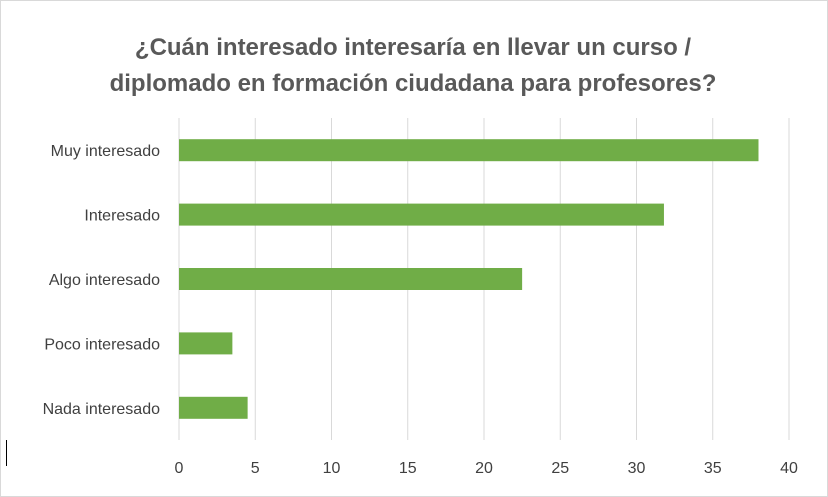 This screenshot has width=828, height=497. Describe the element at coordinates (408, 468) in the screenshot. I see `x-tick-label: 15` at that location.